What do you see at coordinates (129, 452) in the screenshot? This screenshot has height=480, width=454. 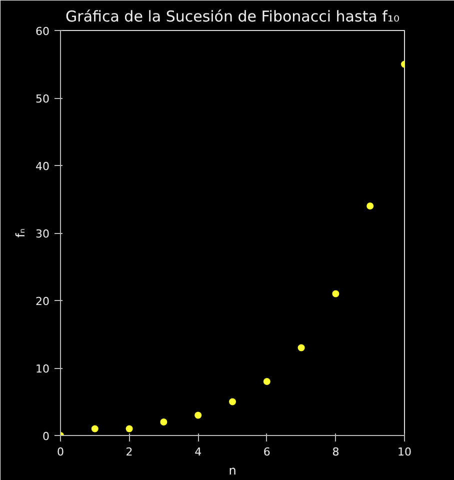 I see `x-tick-label: 2` at bounding box center [129, 452].